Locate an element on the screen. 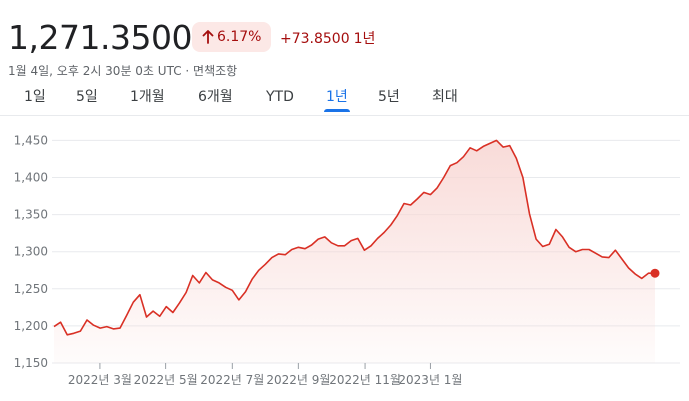 The width and height of the screenshot is (689, 401). absolute-change: +73.8500 1년 is located at coordinates (327, 38).